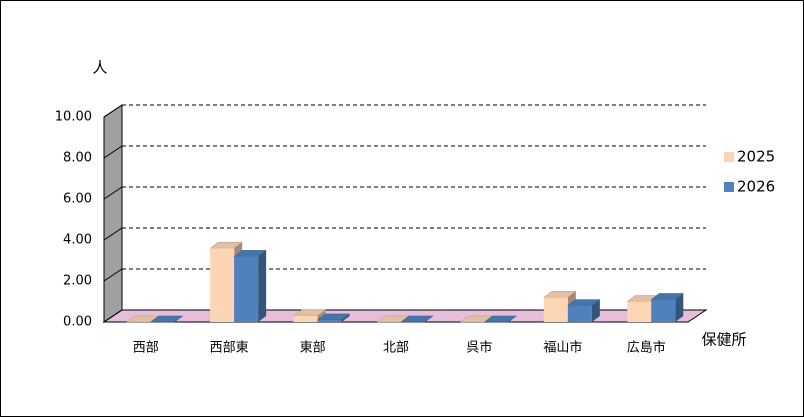 The image size is (804, 417). Describe the element at coordinates (562, 348) in the screenshot. I see `x-tick-label: 福山市` at that location.